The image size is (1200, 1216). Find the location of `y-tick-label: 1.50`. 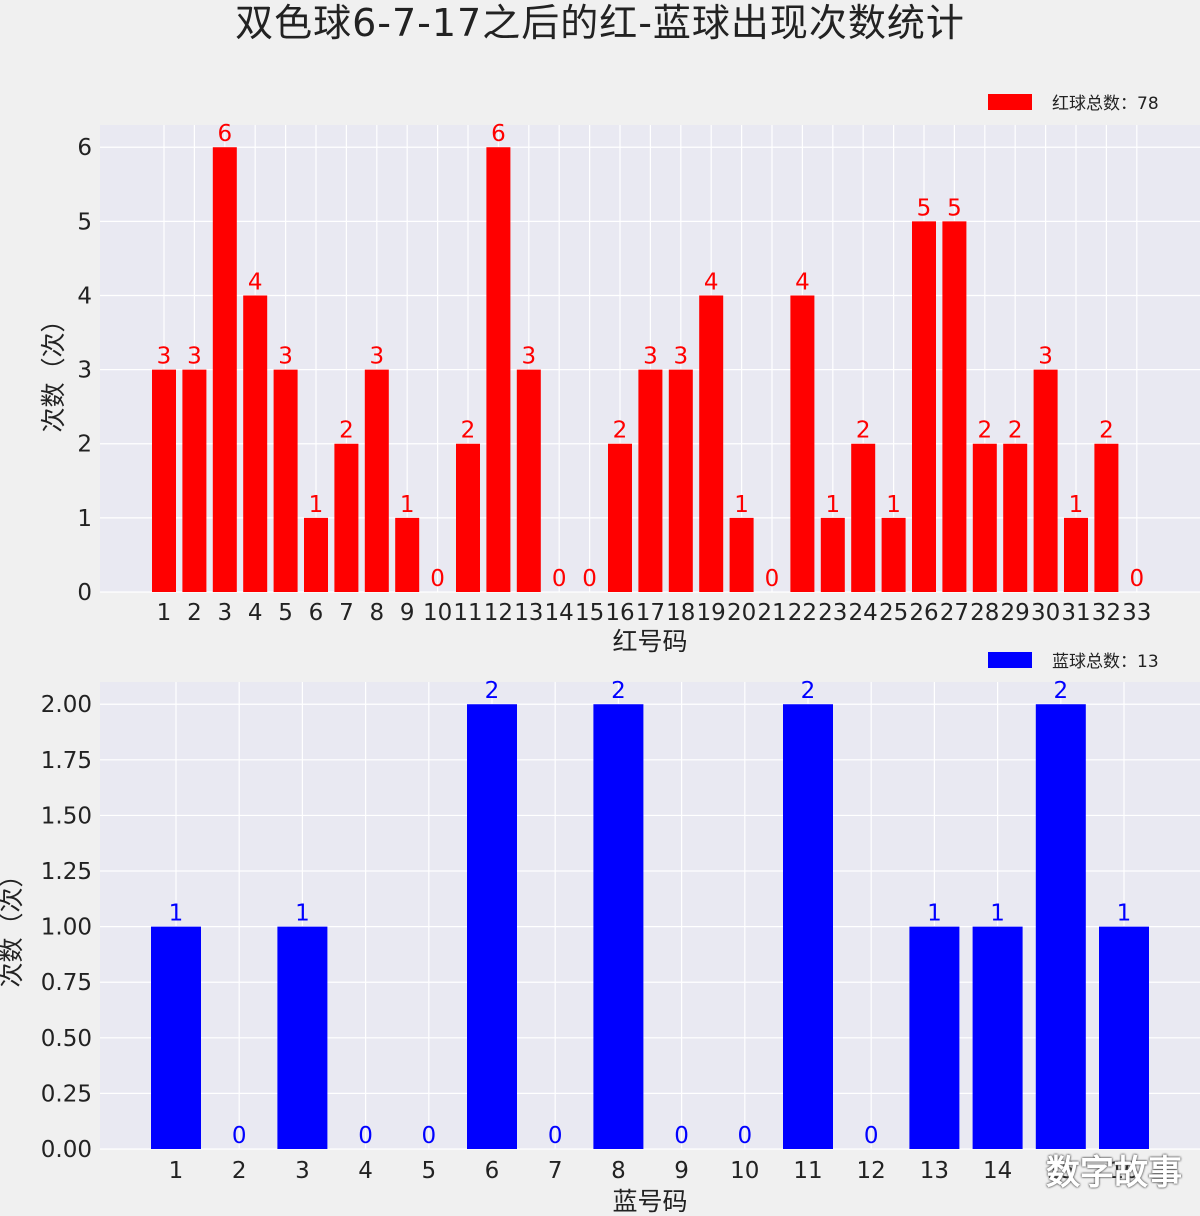

y-tick-label: 1.50 is located at coordinates (66, 816).